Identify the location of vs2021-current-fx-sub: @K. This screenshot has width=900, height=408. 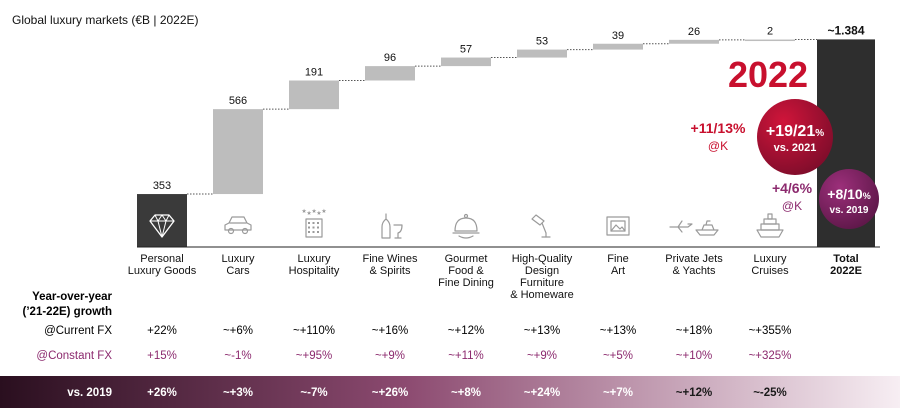
(718, 146).